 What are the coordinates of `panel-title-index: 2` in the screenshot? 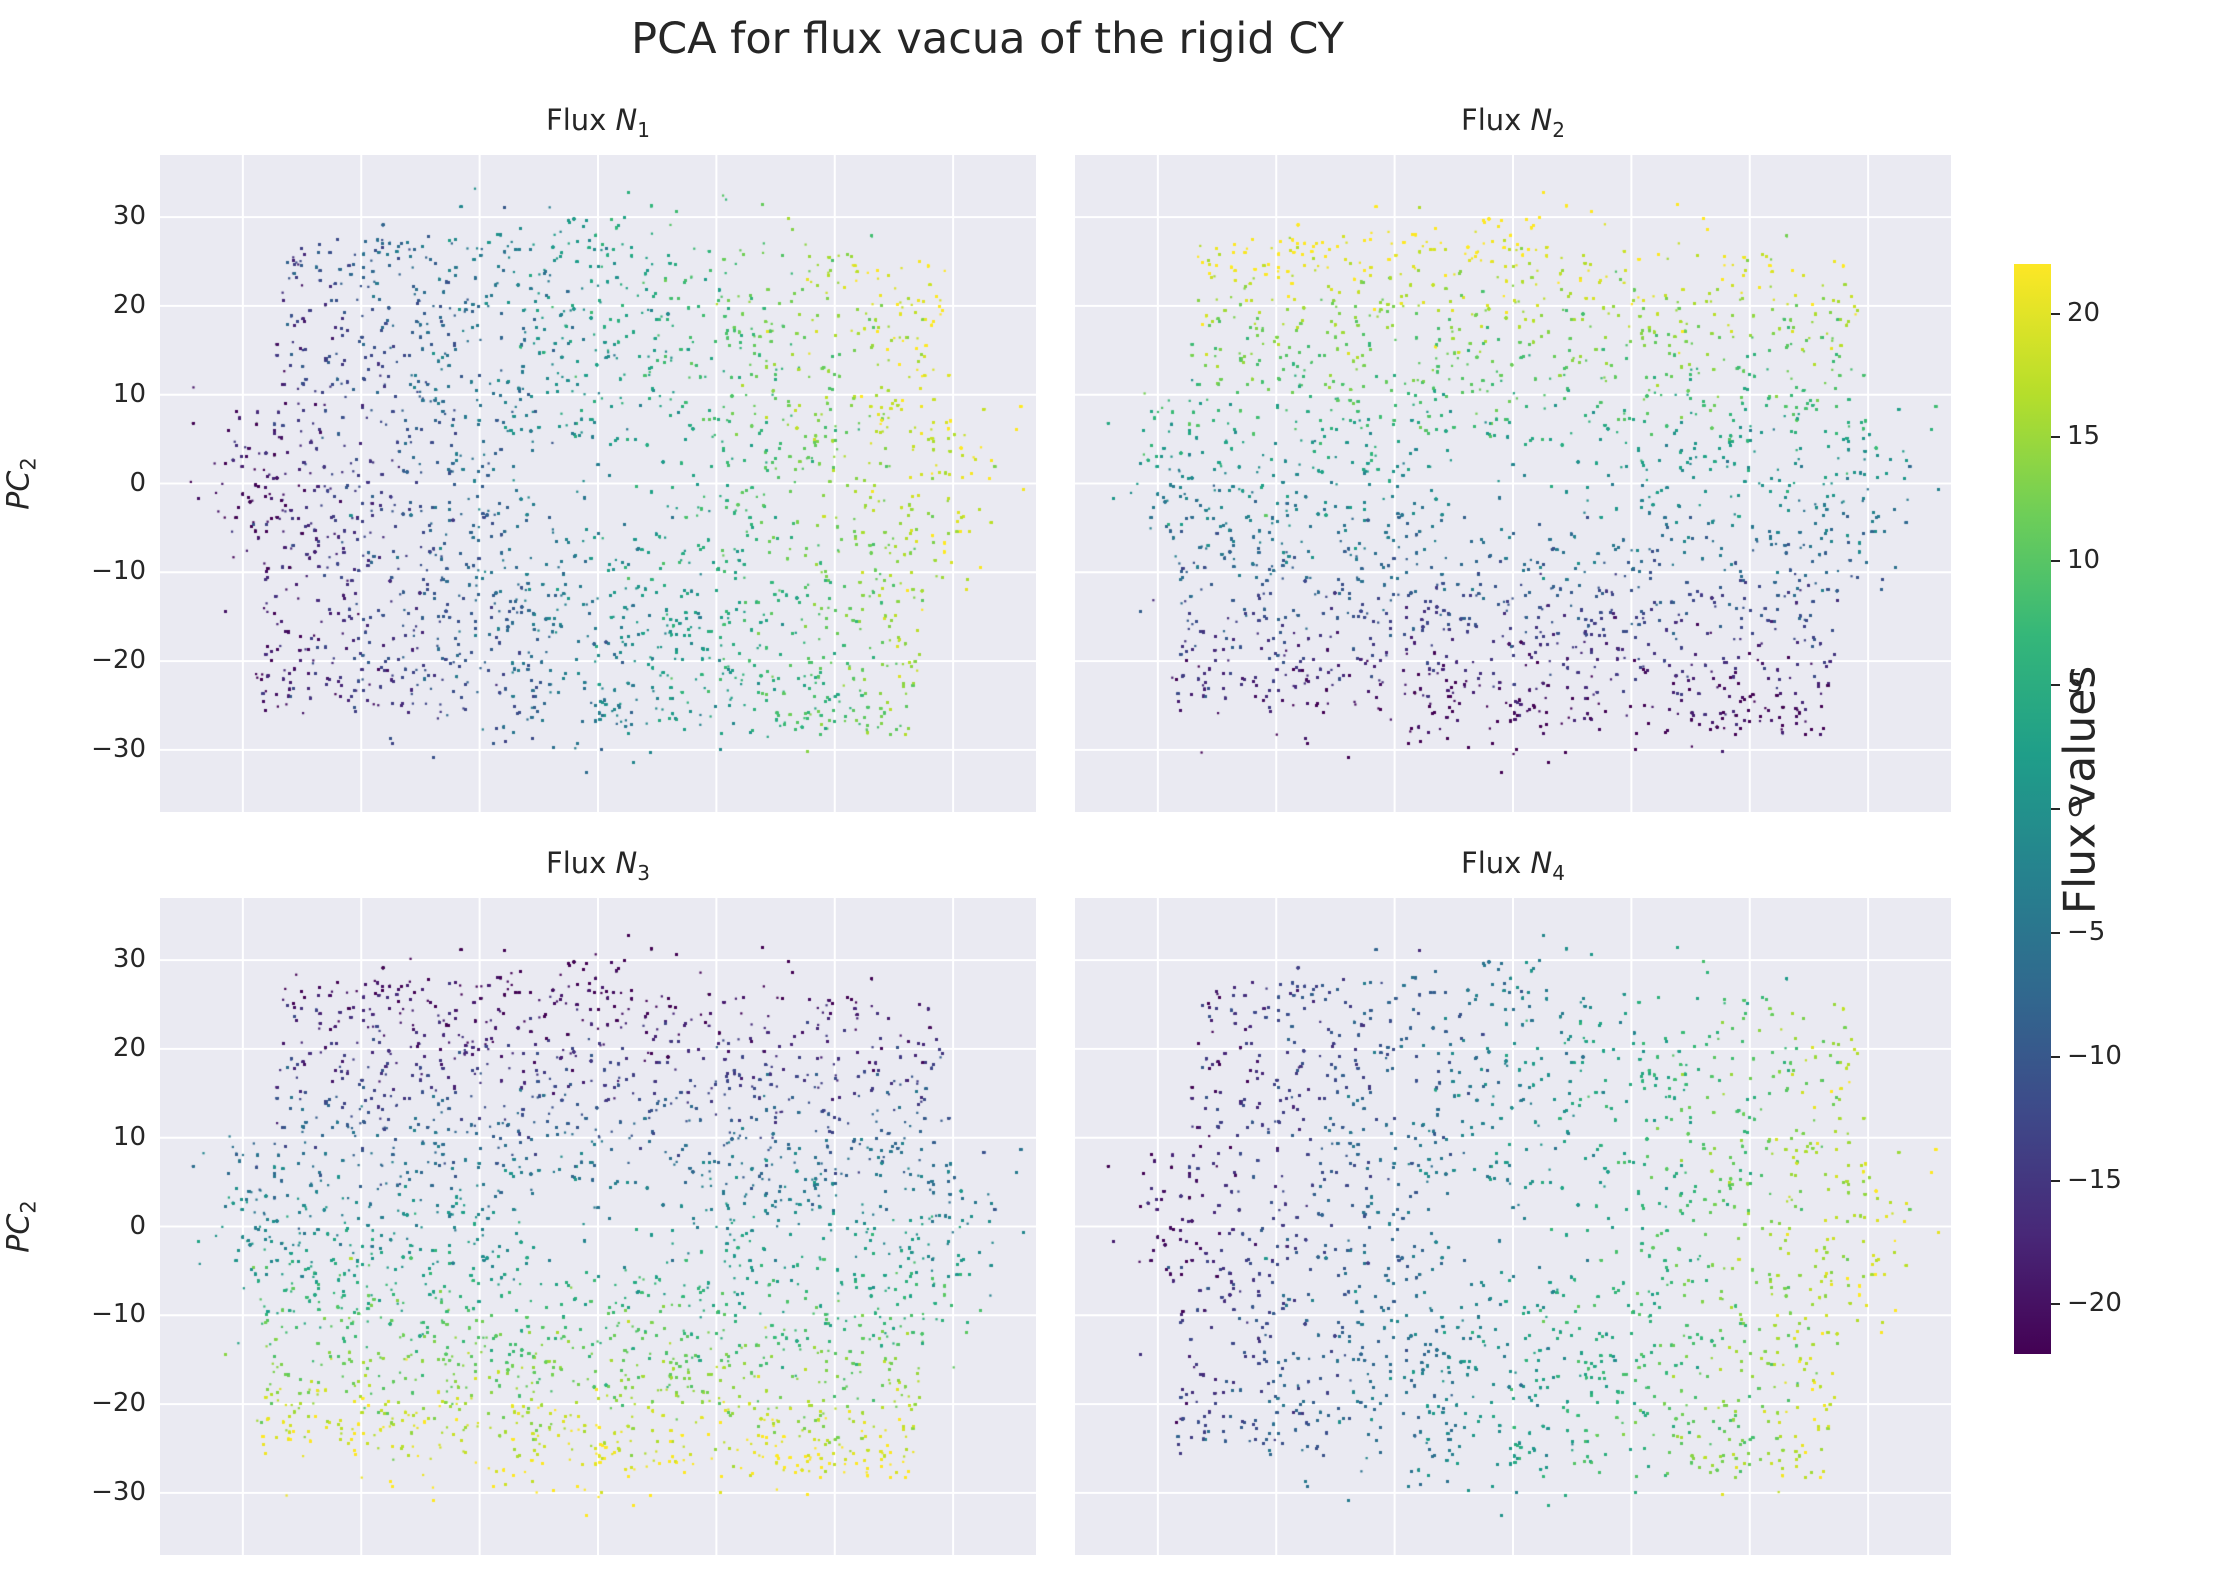 It's located at (1558, 129).